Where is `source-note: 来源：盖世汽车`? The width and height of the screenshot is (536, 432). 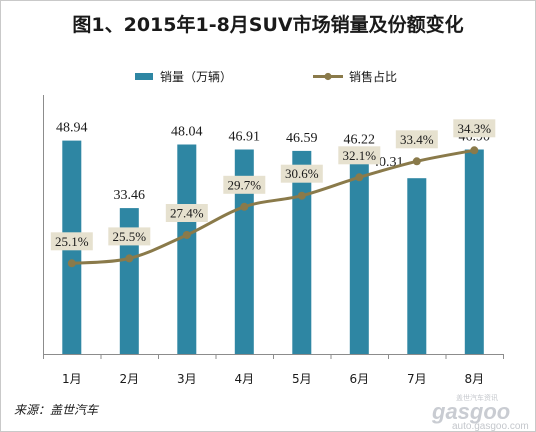
source-note: 来源：盖世汽车 is located at coordinates (57, 410).